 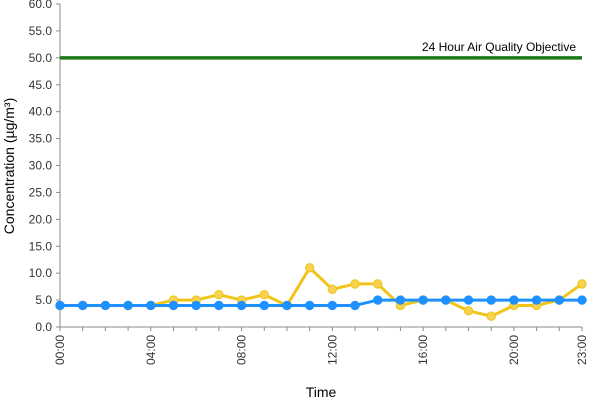 I want to click on y-tick-label: 40.0, so click(x=41, y=112).